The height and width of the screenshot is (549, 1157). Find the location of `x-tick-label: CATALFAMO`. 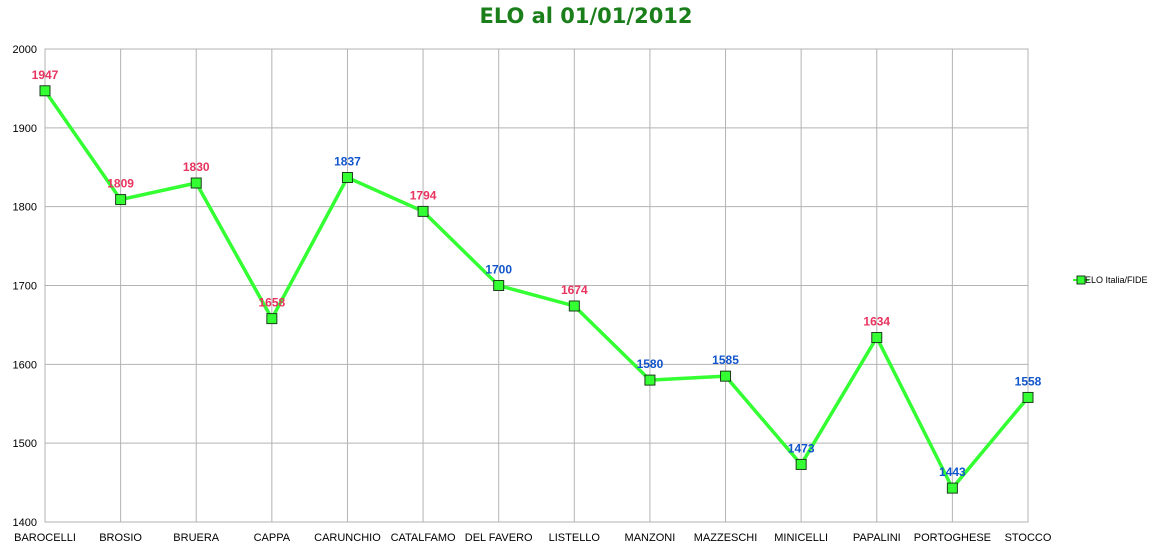

x-tick-label: CATALFAMO is located at coordinates (423, 538).